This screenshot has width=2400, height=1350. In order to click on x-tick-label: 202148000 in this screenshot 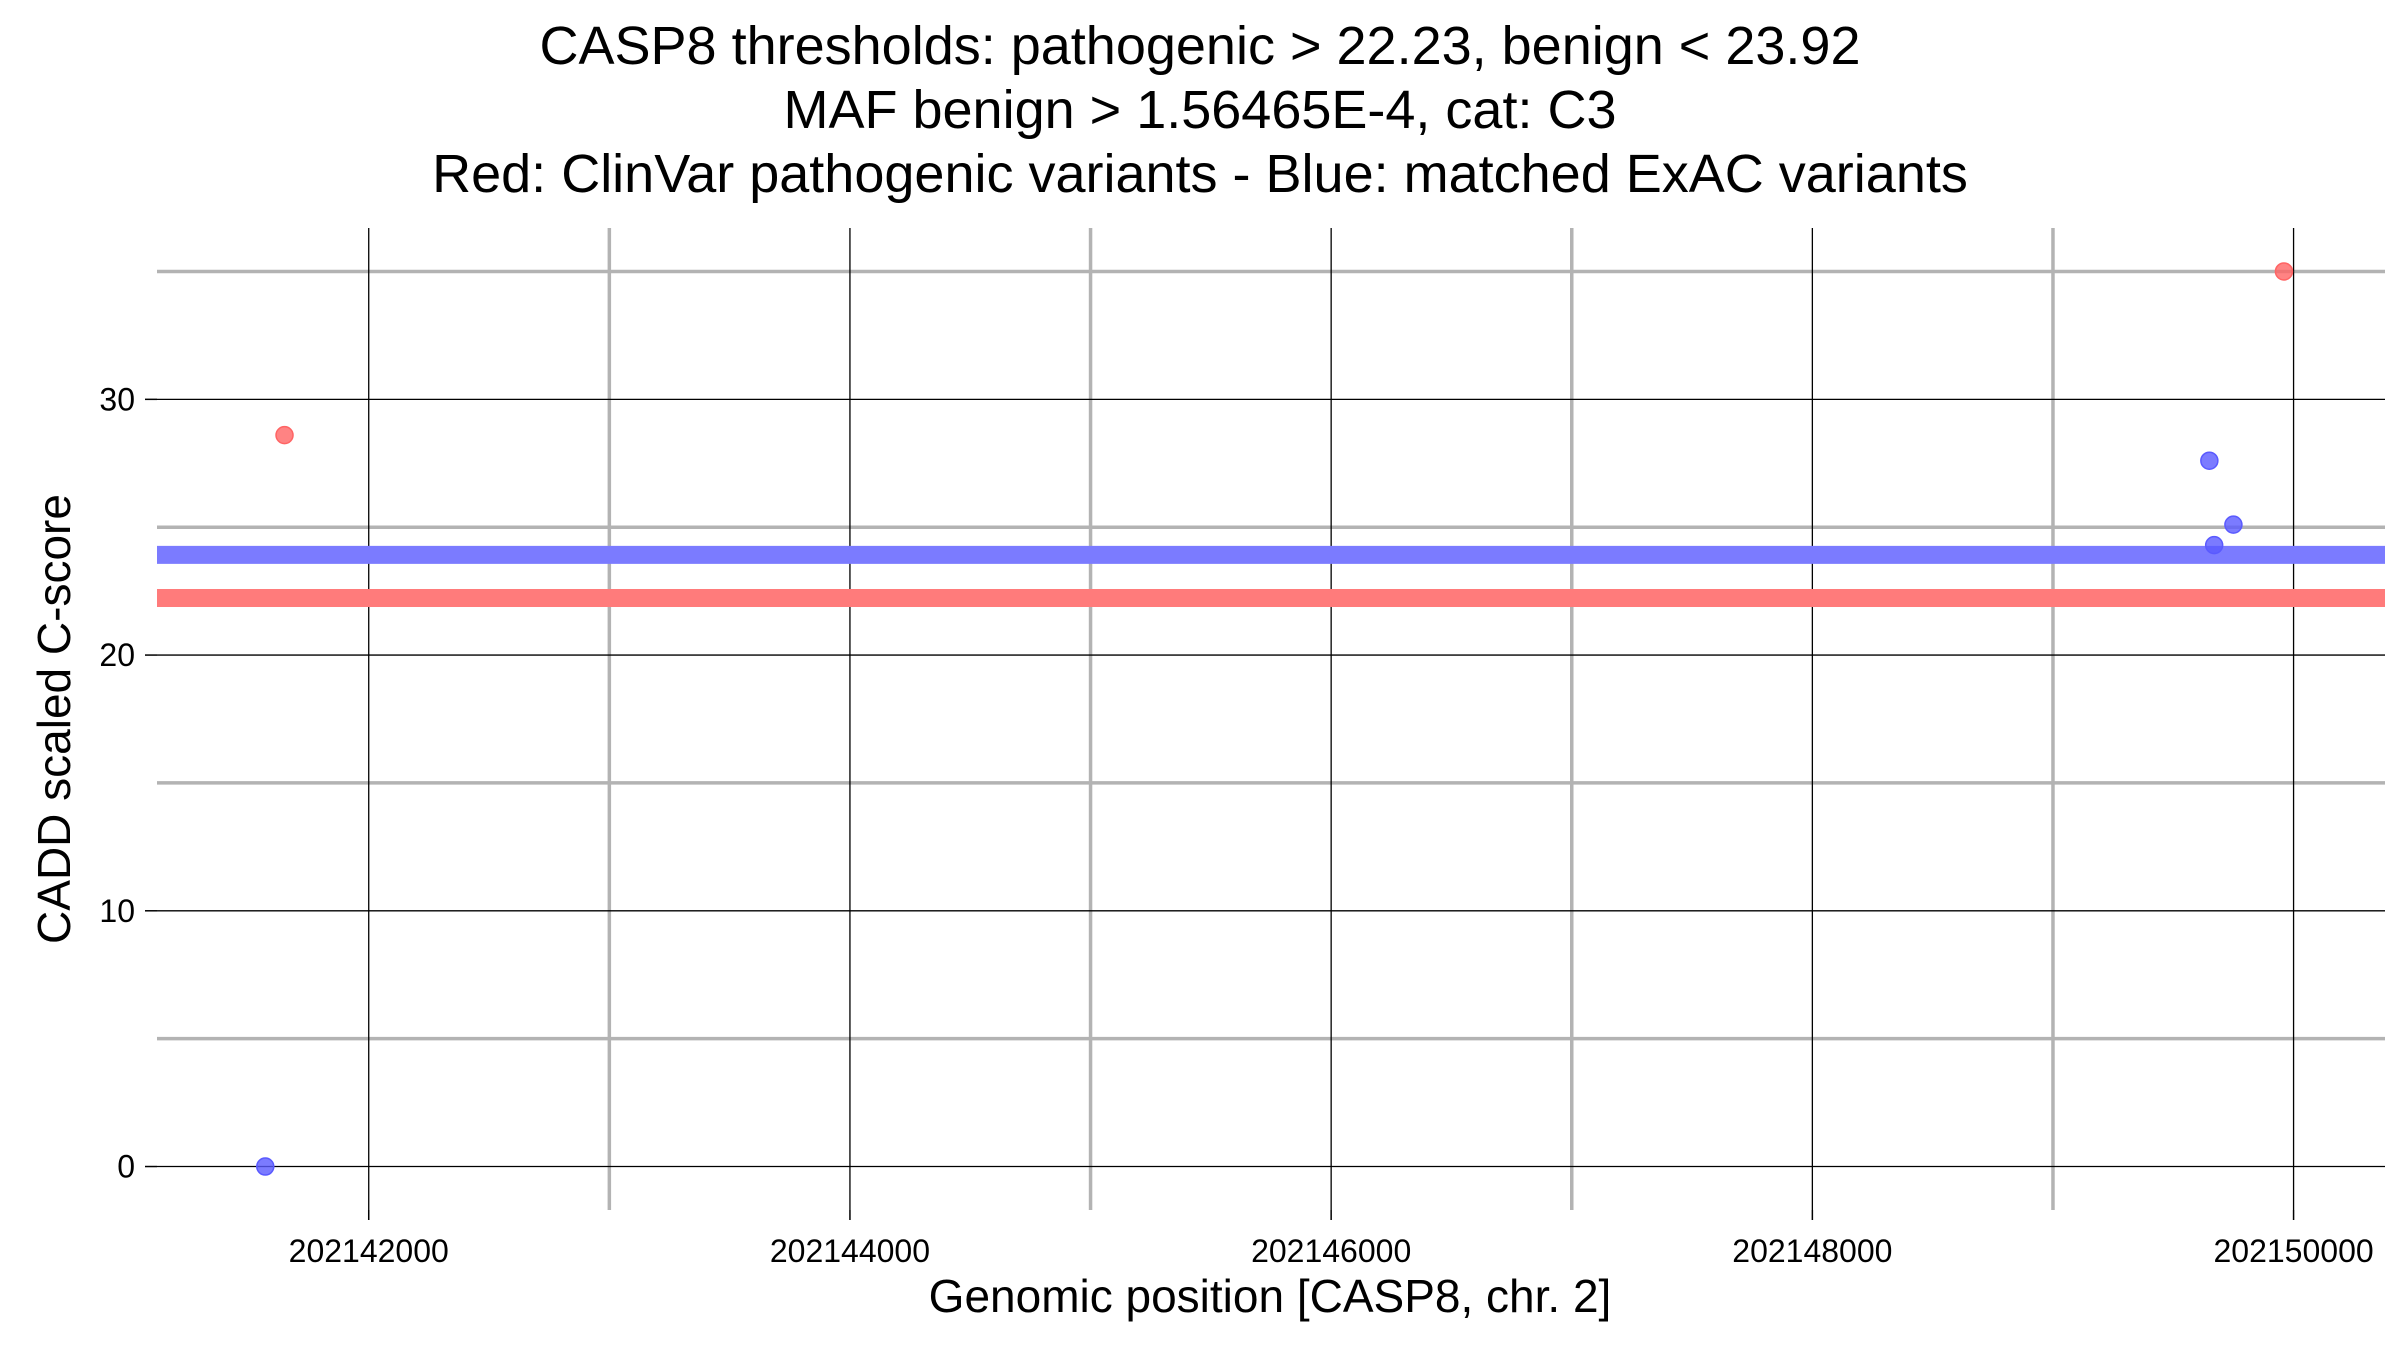, I will do `click(1812, 1251)`.